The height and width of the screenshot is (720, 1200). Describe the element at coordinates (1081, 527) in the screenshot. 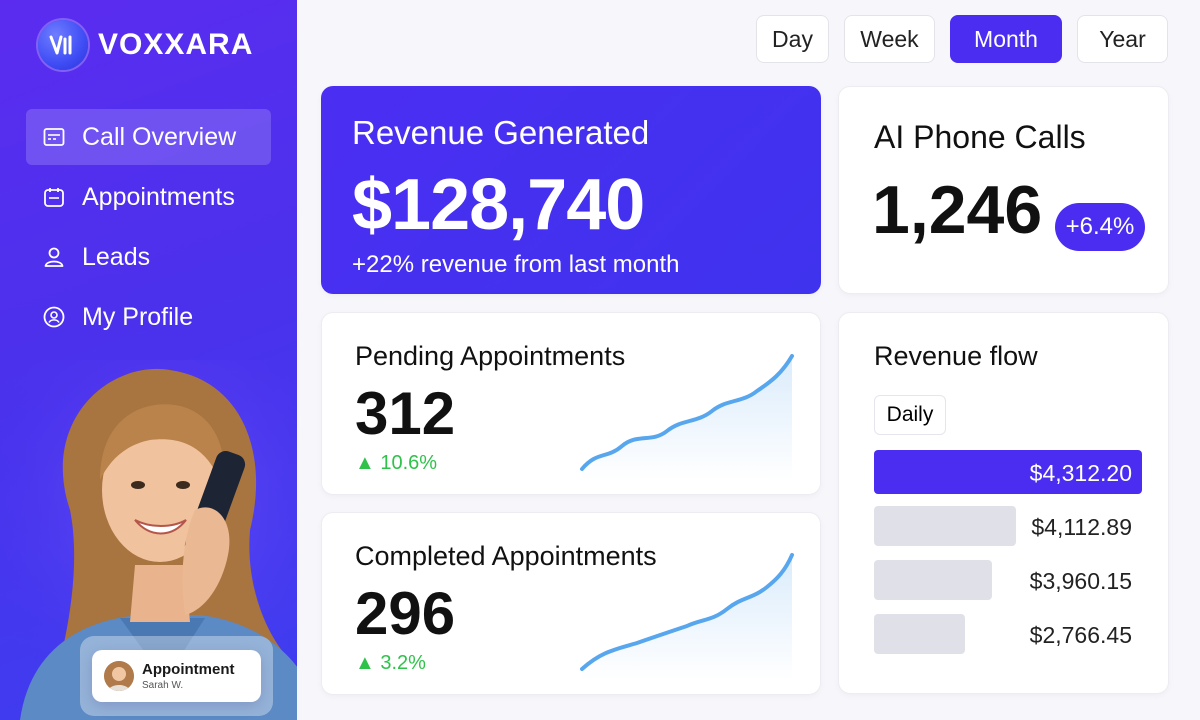

I see `revenue-flow-amount: $4,112.89` at that location.